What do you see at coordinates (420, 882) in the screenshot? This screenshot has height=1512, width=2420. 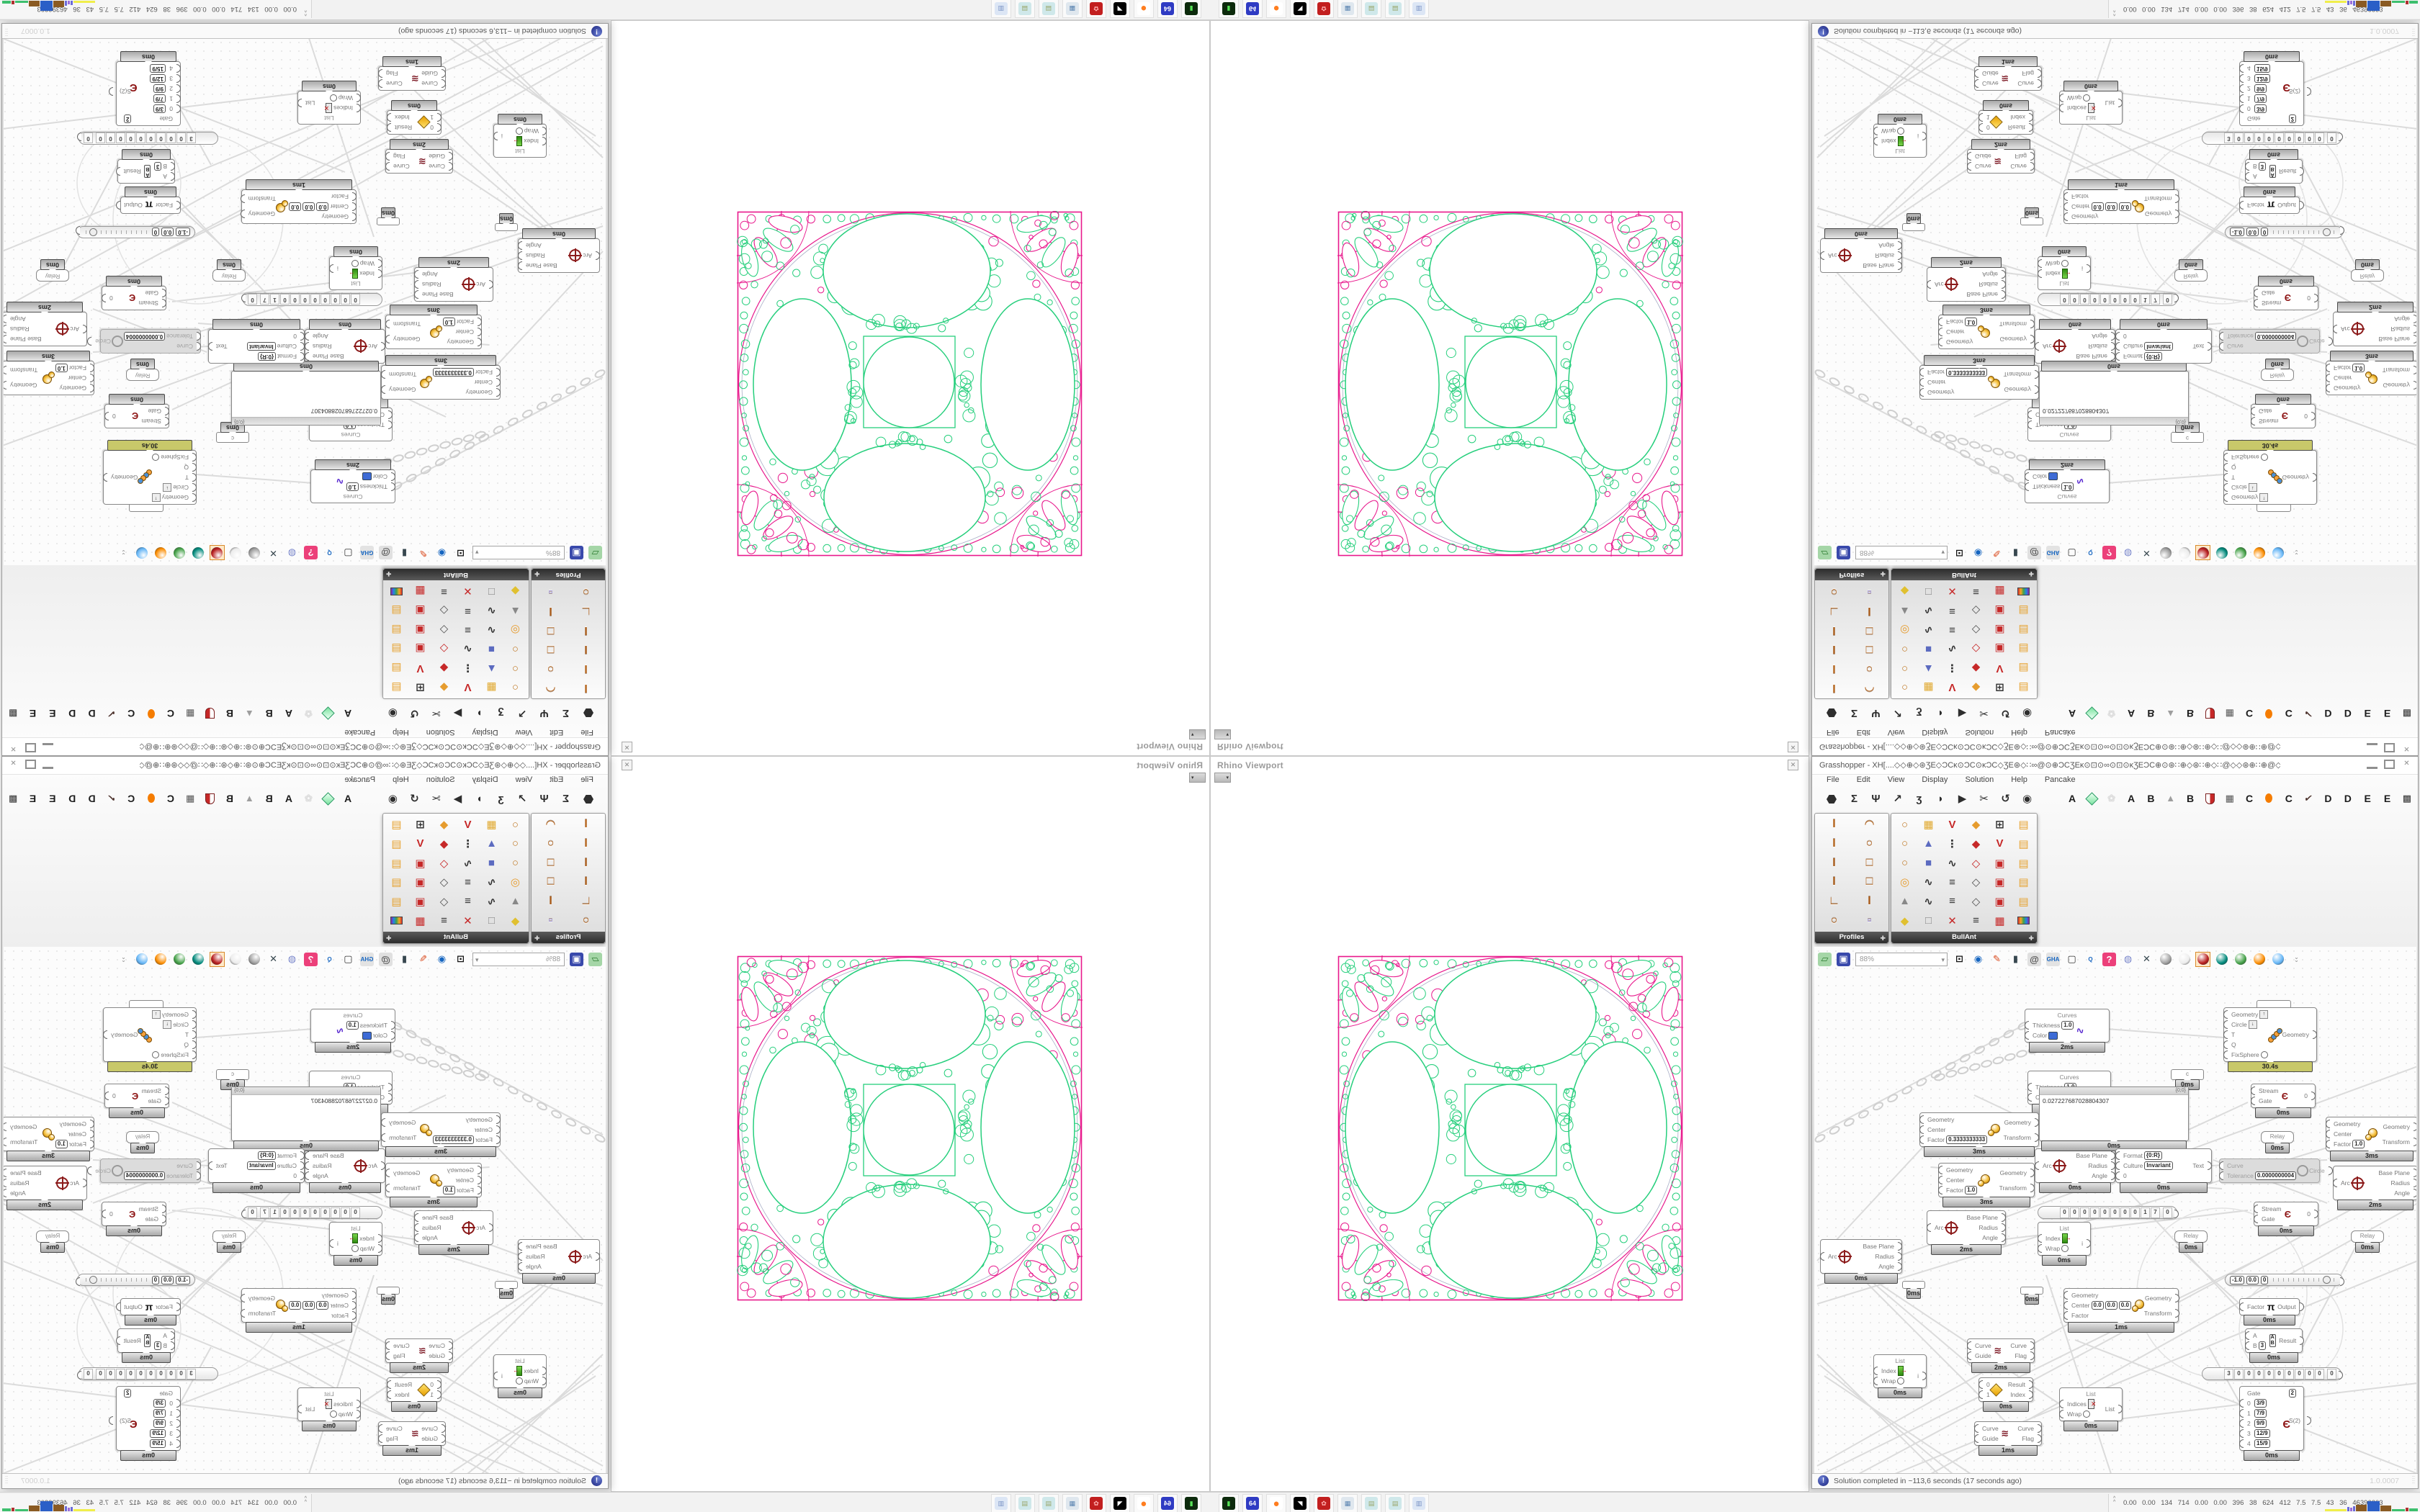 I see `palette-component-icon: ▣` at bounding box center [420, 882].